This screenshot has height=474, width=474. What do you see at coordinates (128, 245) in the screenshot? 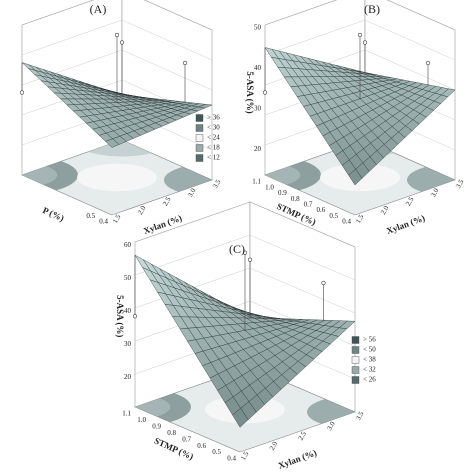
I see `z-tick-label: 60` at bounding box center [128, 245].